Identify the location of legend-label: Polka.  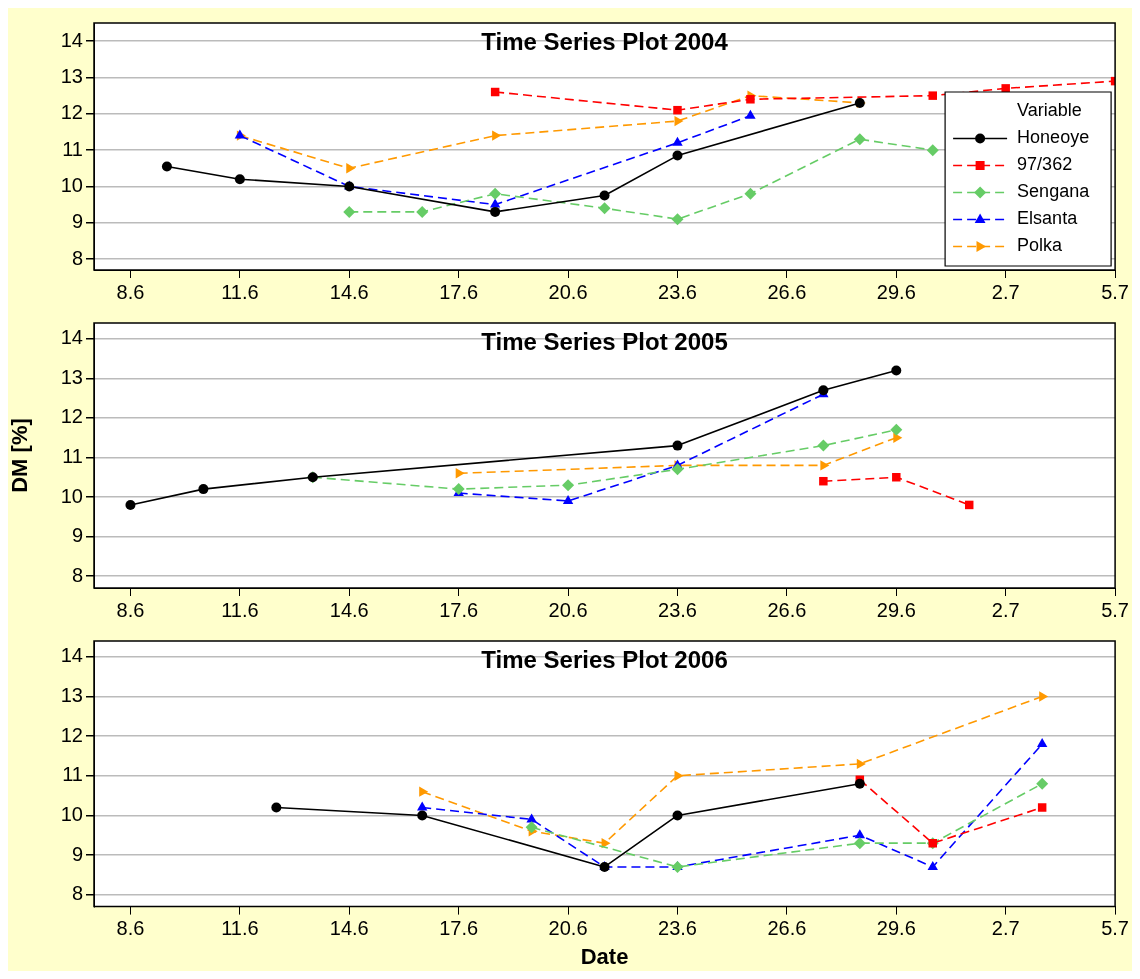
(1040, 245).